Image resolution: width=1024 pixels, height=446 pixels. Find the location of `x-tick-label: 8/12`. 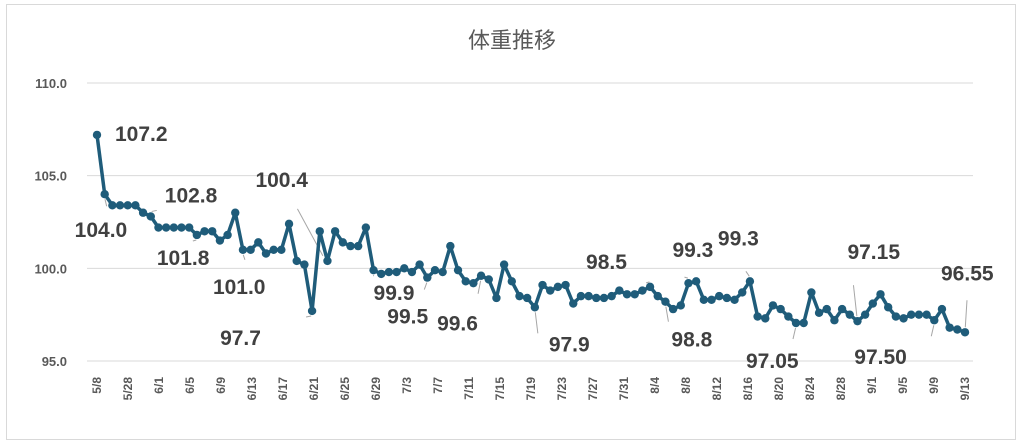

x-tick-label: 8/12 is located at coordinates (717, 389).